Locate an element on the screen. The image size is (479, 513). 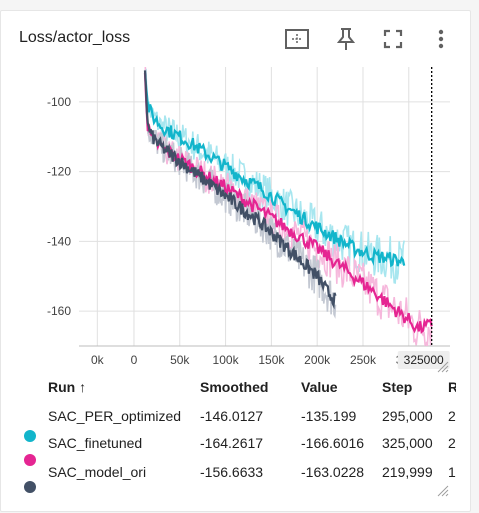
run-name: SAC_PER_optimized is located at coordinates (115, 416).